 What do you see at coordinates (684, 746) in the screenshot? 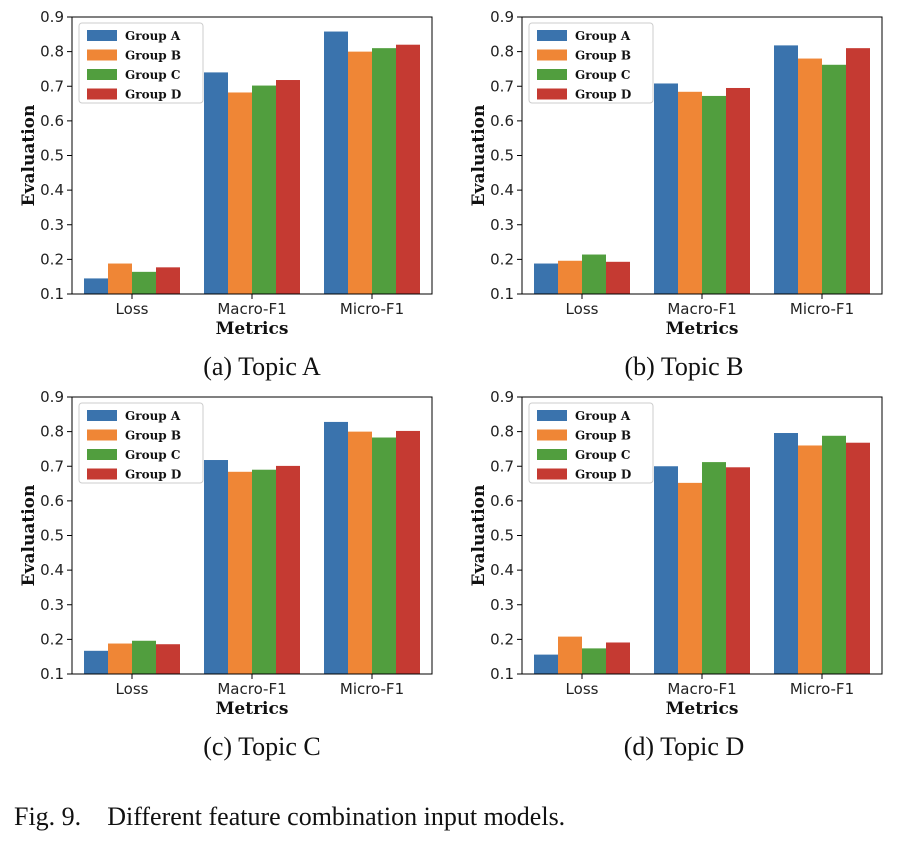
I see `subfigure-caption-d: (d) Topic D` at bounding box center [684, 746].